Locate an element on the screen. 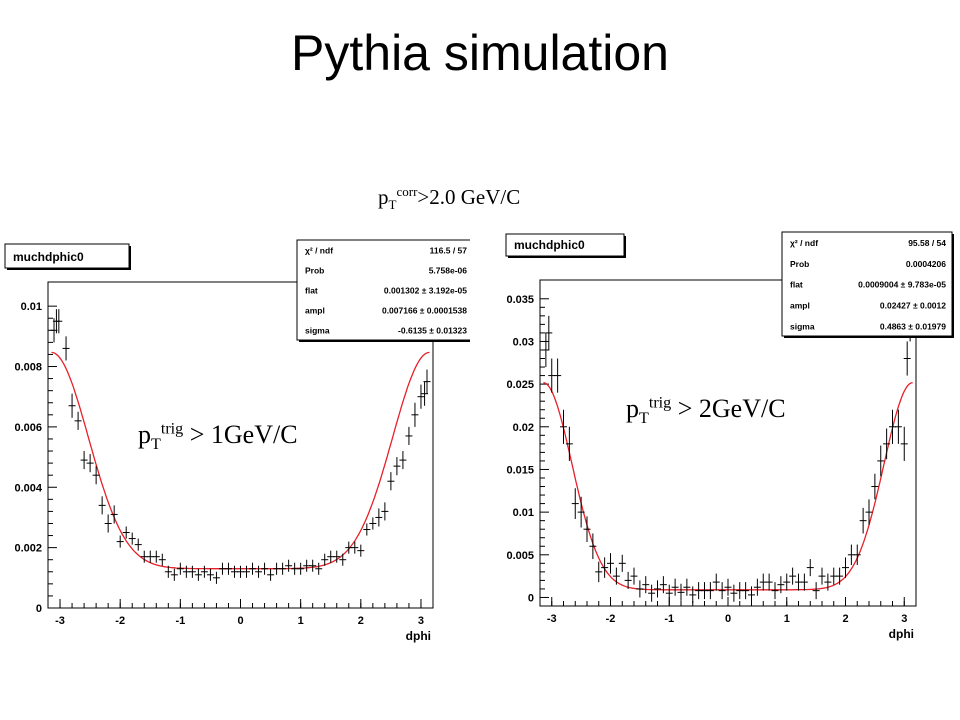 Image resolution: width=960 pixels, height=720 pixels. stats-name: χ² / ndf is located at coordinates (319, 251).